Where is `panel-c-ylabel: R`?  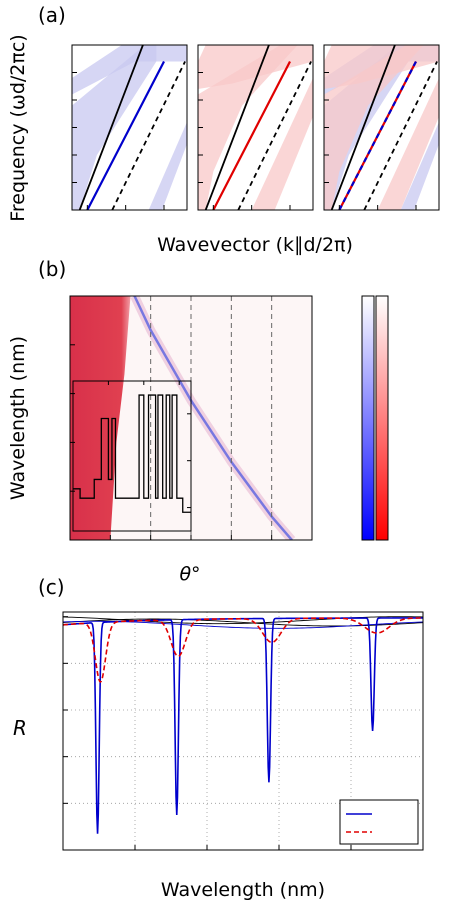 panel-c-ylabel: R is located at coordinates (20, 728).